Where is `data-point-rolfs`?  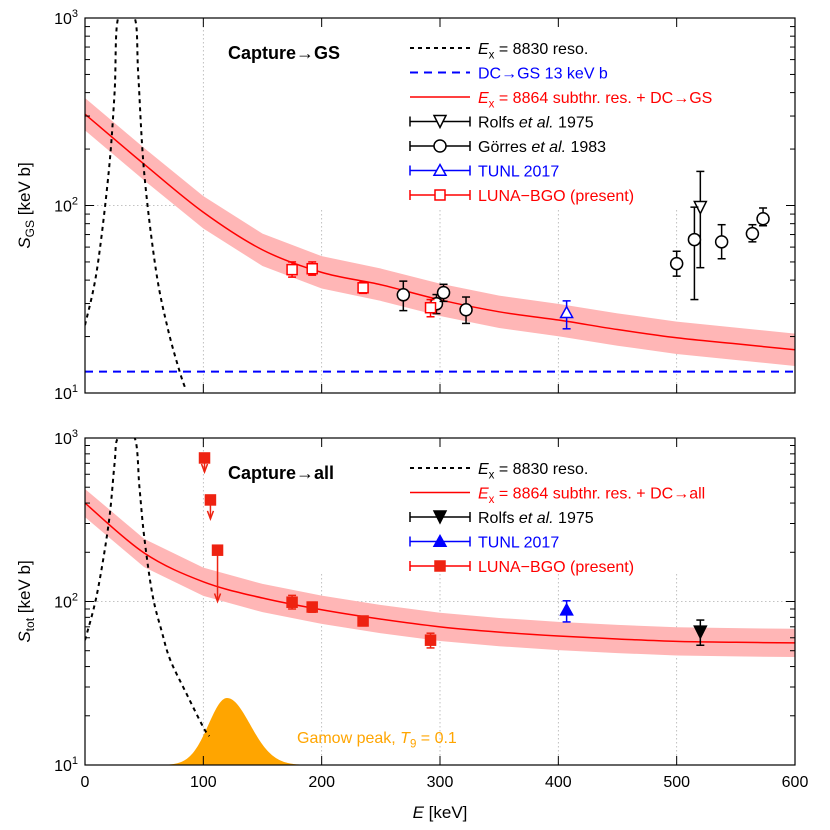
data-point-rolfs is located at coordinates (700, 633).